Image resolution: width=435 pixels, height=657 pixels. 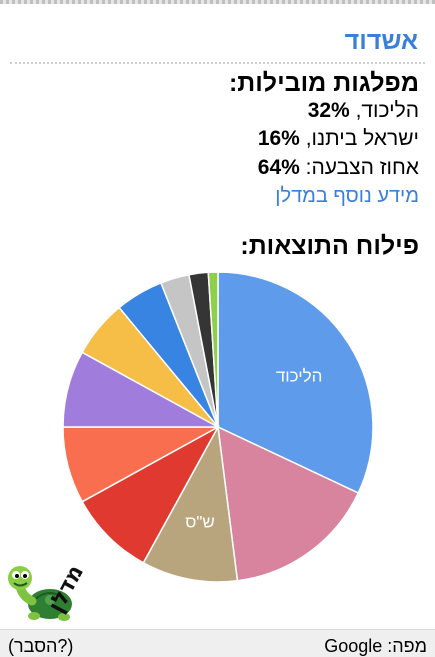 I want to click on turtle-icon: מדלן, so click(x=48, y=591).